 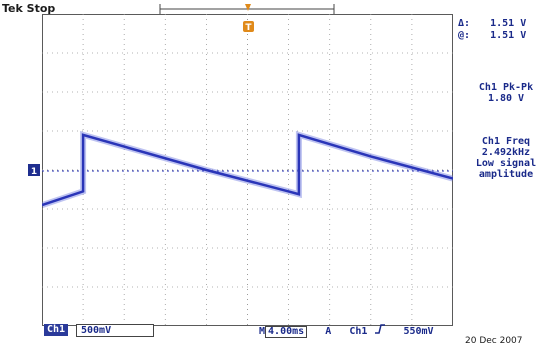 I want to click on timebase-prefix: M, so click(x=262, y=331).